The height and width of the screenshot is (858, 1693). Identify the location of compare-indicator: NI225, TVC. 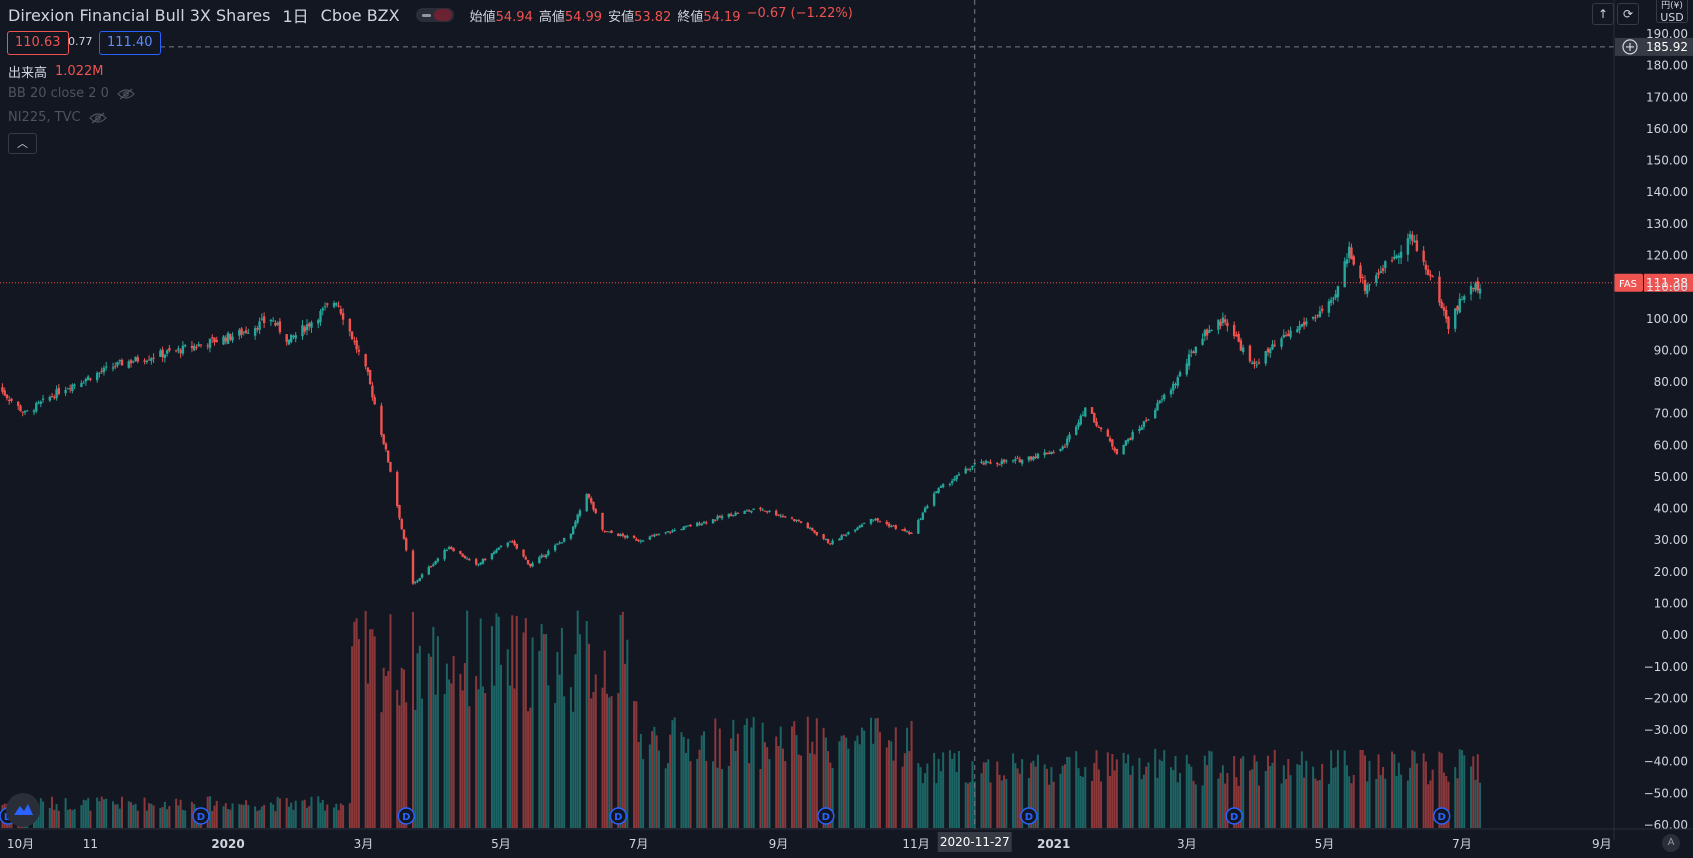
(57, 117).